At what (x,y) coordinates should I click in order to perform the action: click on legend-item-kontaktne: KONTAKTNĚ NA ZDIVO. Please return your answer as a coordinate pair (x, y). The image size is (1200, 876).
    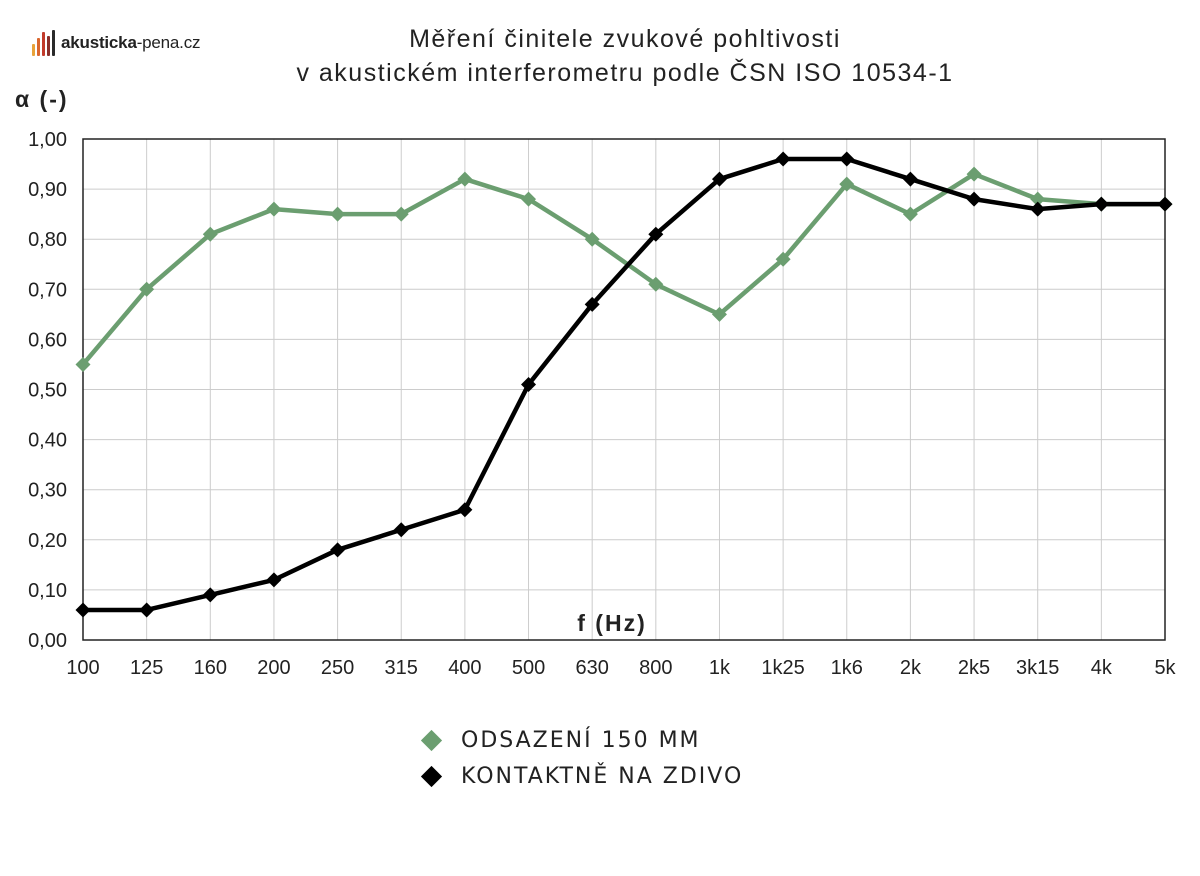
    Looking at the image, I should click on (581, 776).